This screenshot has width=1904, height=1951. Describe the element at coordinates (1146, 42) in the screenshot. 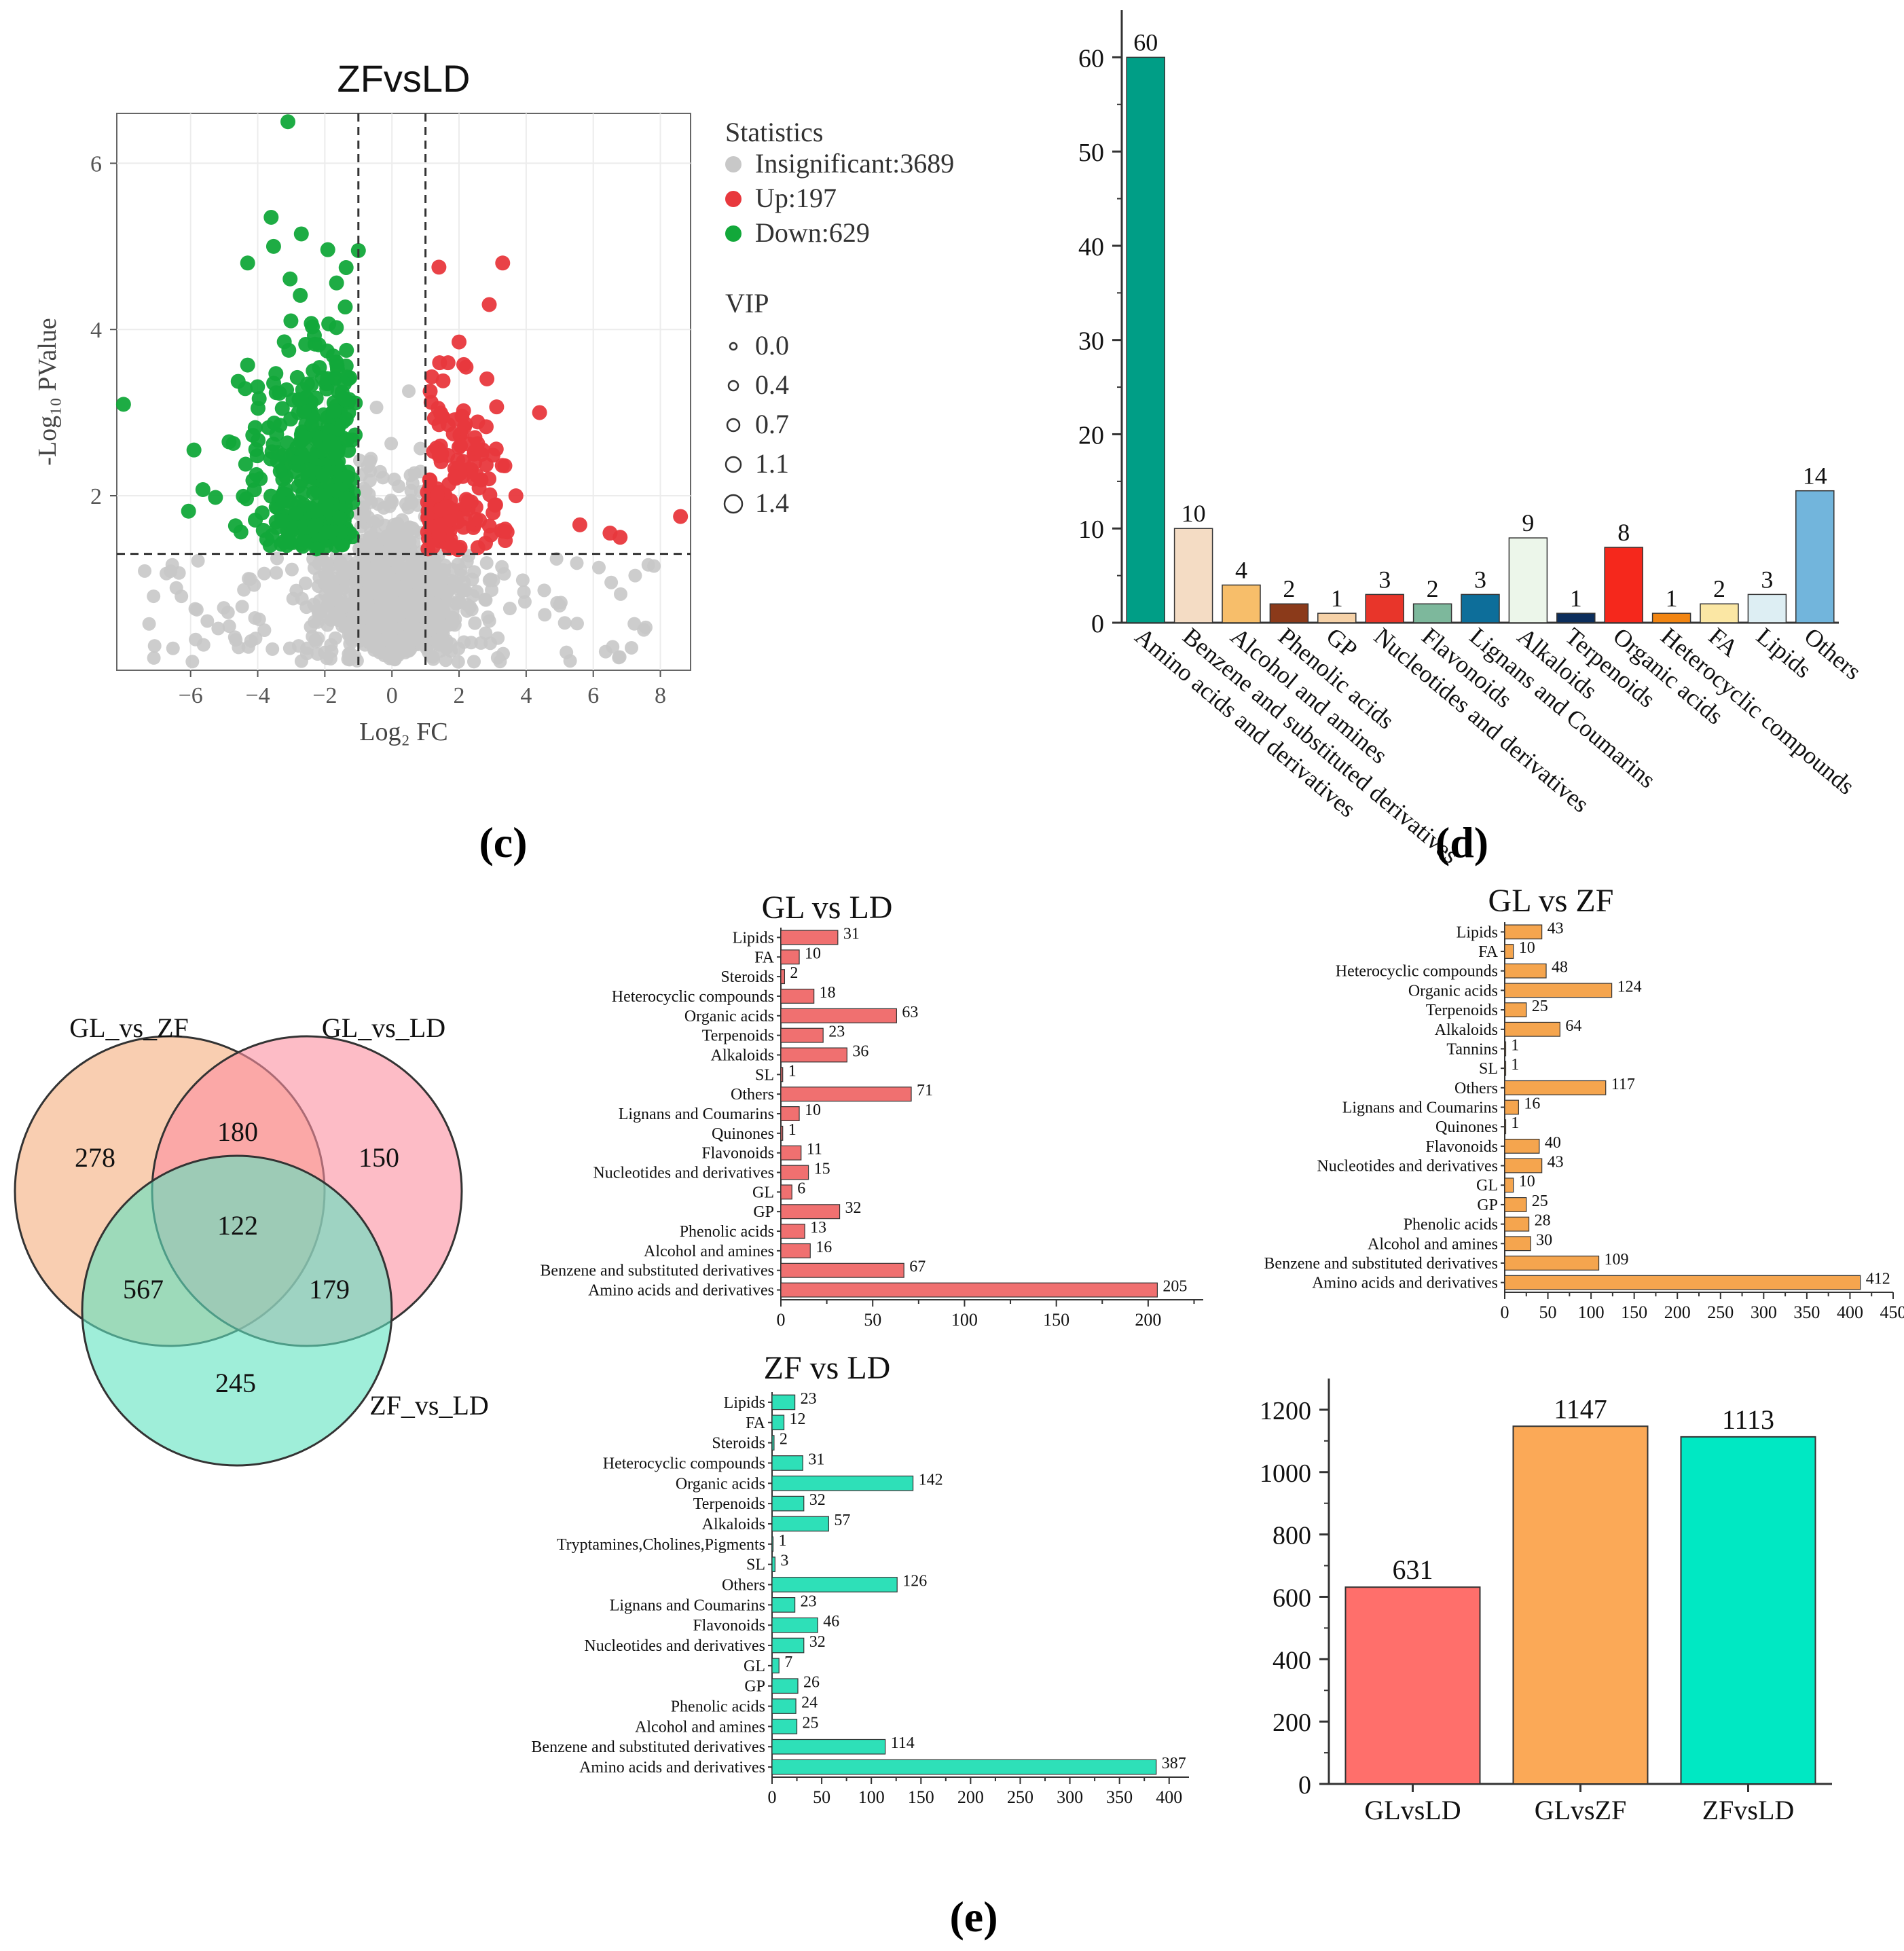

I see `bar-value-label: 60` at that location.